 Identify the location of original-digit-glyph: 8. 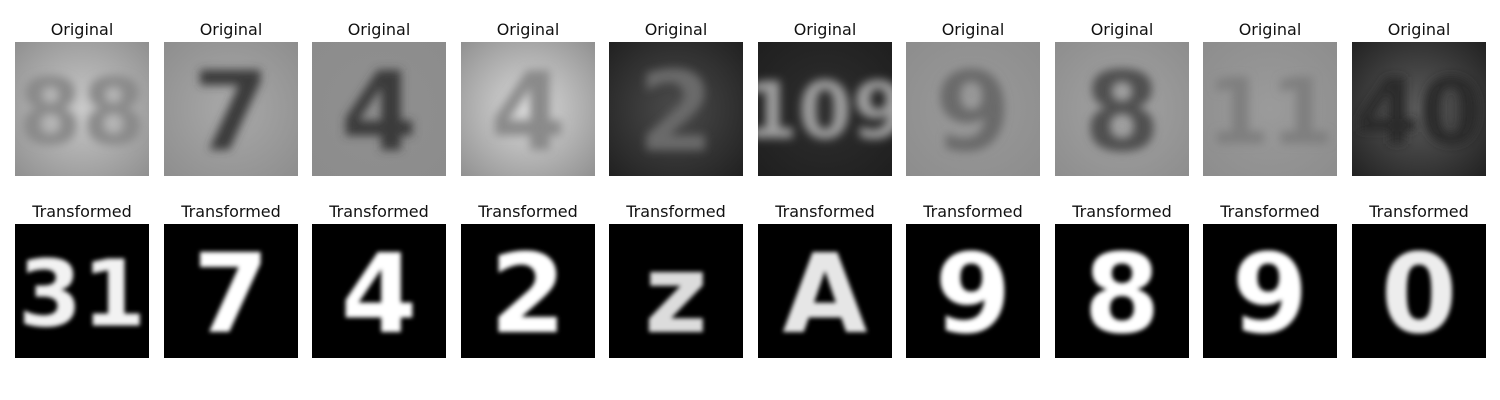
(1122, 112).